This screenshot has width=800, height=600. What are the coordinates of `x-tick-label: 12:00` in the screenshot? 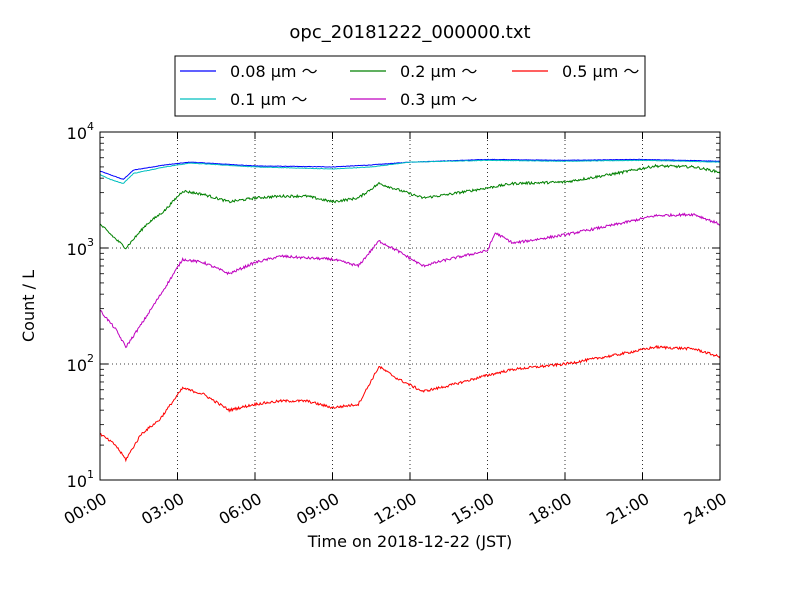 It's located at (395, 509).